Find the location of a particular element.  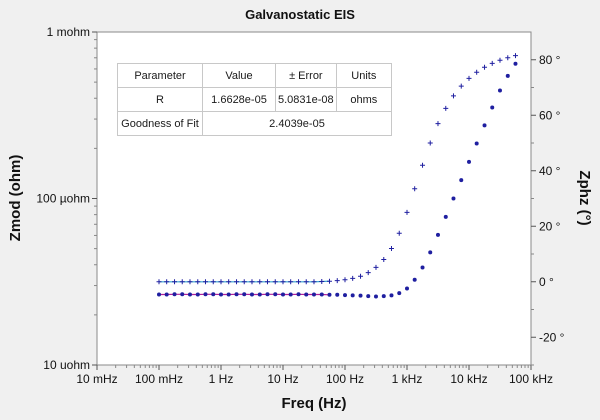

y2-tick-label: 40 ° is located at coordinates (550, 171).